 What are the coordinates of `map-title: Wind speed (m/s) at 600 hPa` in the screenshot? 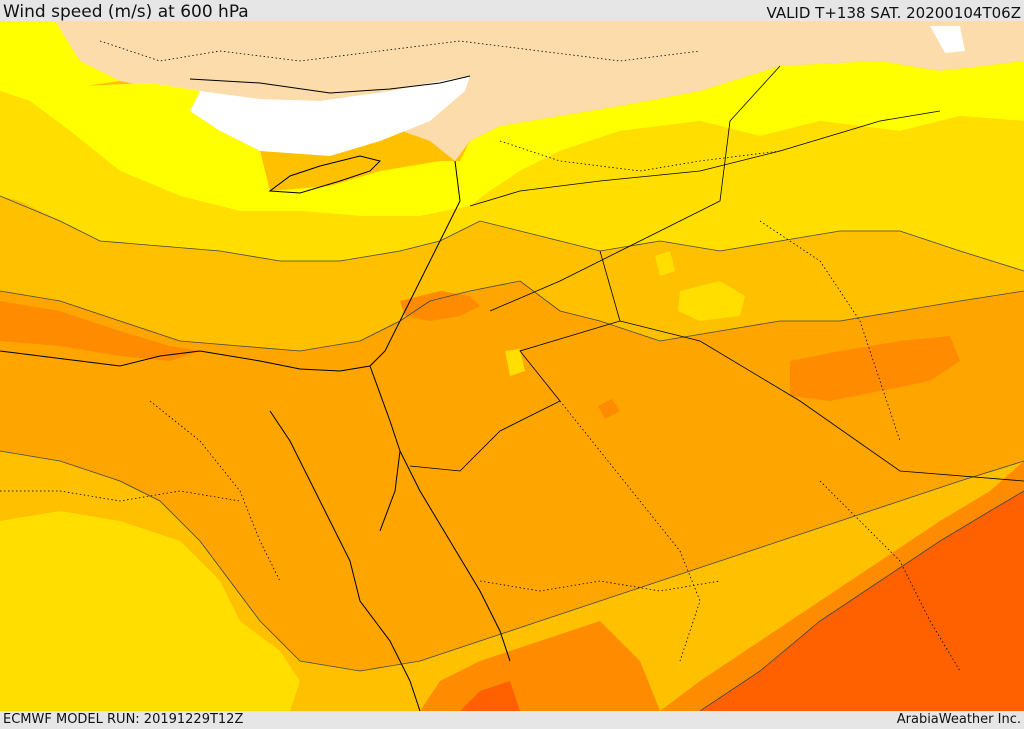 It's located at (126, 12).